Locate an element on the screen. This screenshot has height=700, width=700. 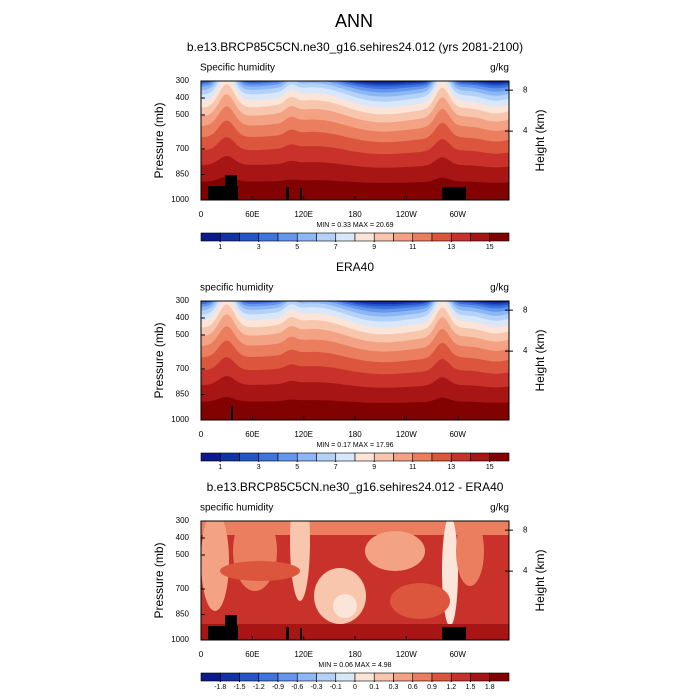
colorbar-label: -1.2 is located at coordinates (259, 687).